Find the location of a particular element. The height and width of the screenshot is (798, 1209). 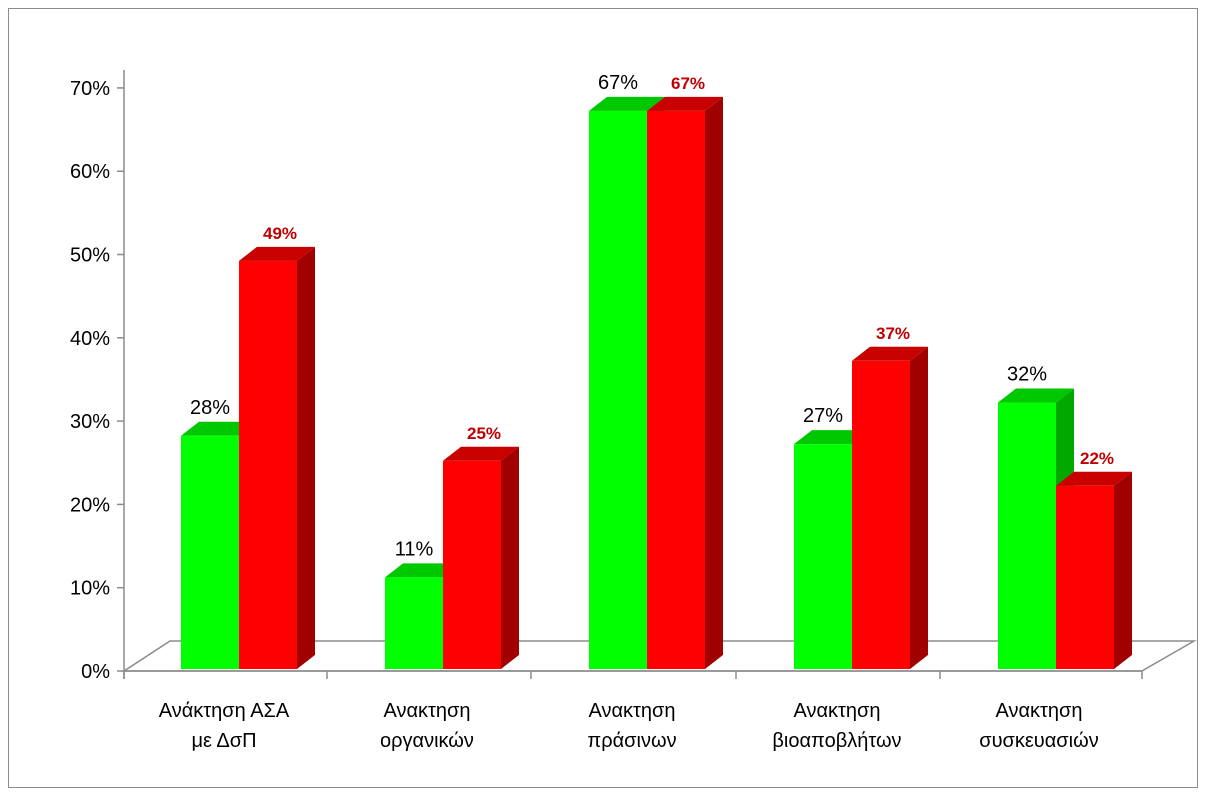

data-label: 37% is located at coordinates (893, 333).